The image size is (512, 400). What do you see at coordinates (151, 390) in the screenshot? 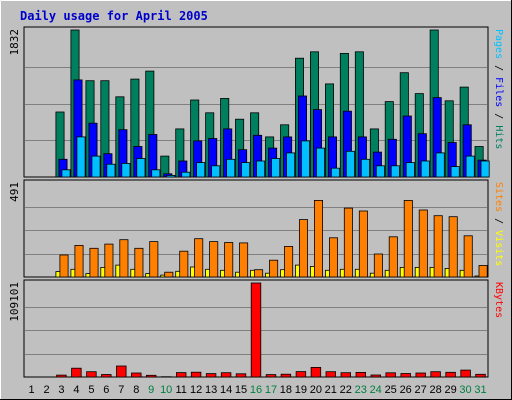
I see `day-label: 9` at bounding box center [151, 390].